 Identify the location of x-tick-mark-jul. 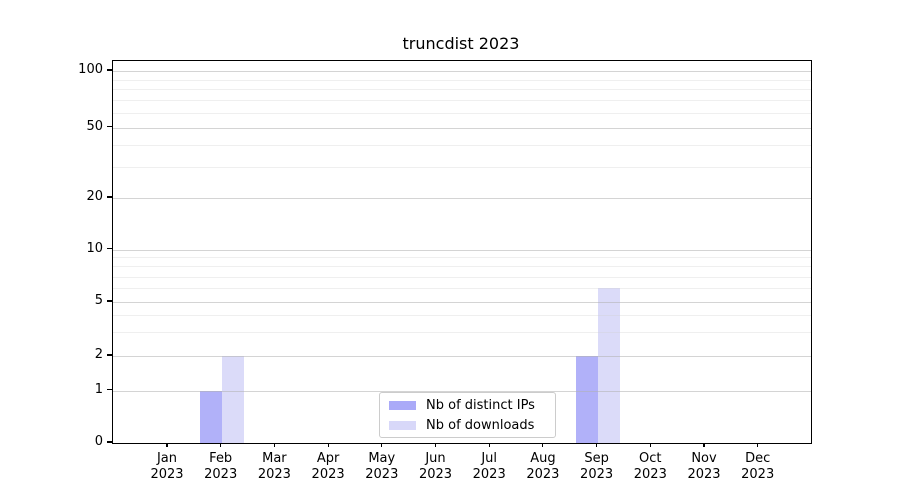
(489, 445).